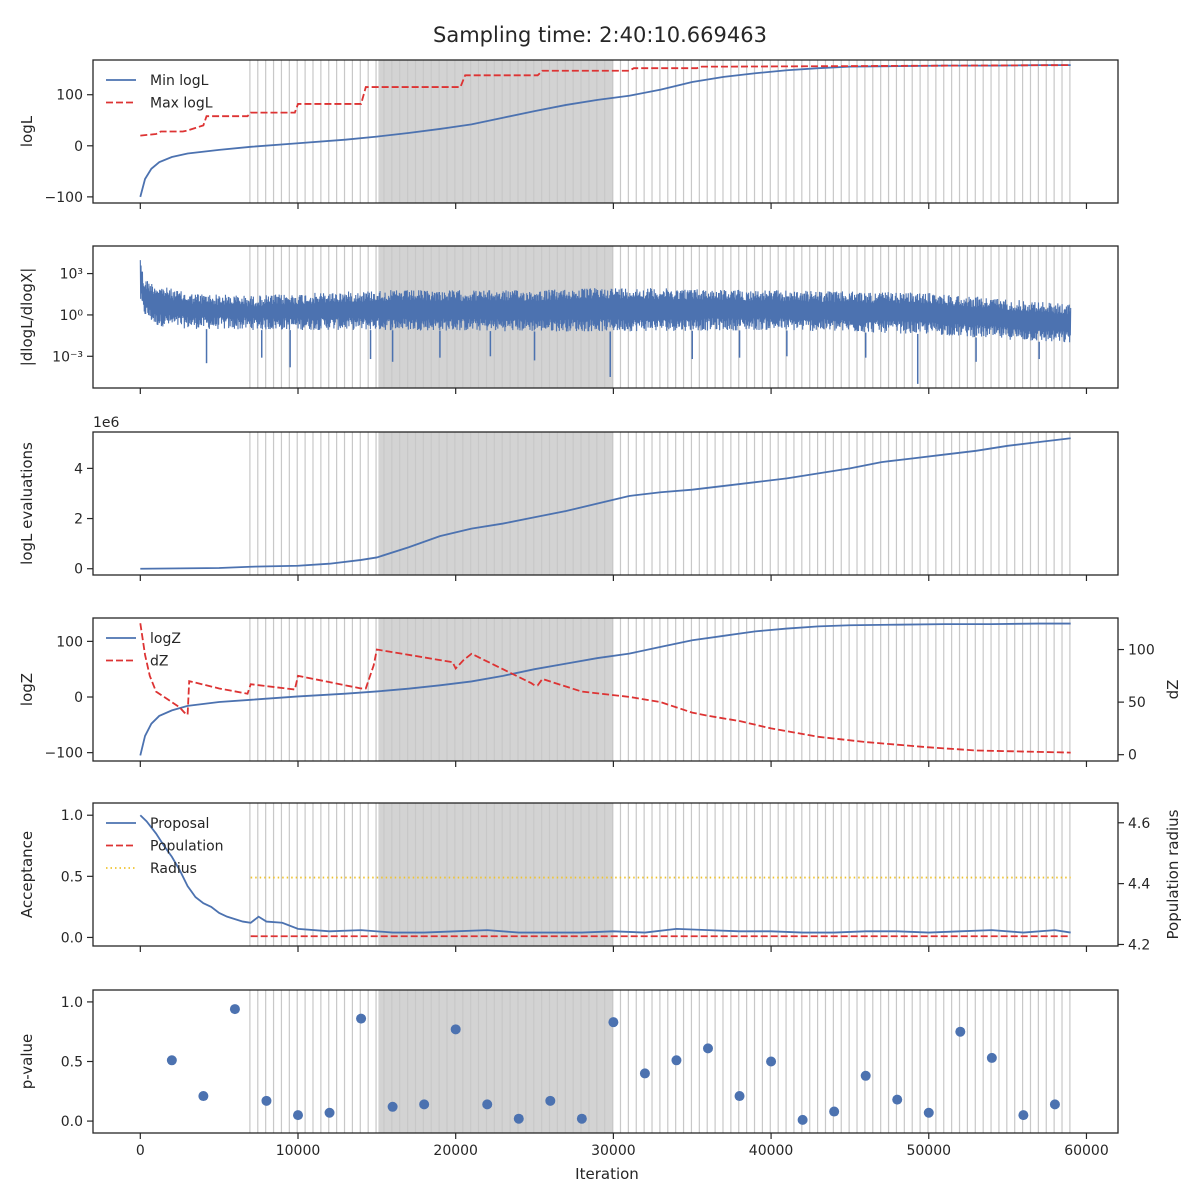 This screenshot has height=1200, width=1200. What do you see at coordinates (27, 503) in the screenshot?
I see `y-axis-label: logL evaluations` at bounding box center [27, 503].